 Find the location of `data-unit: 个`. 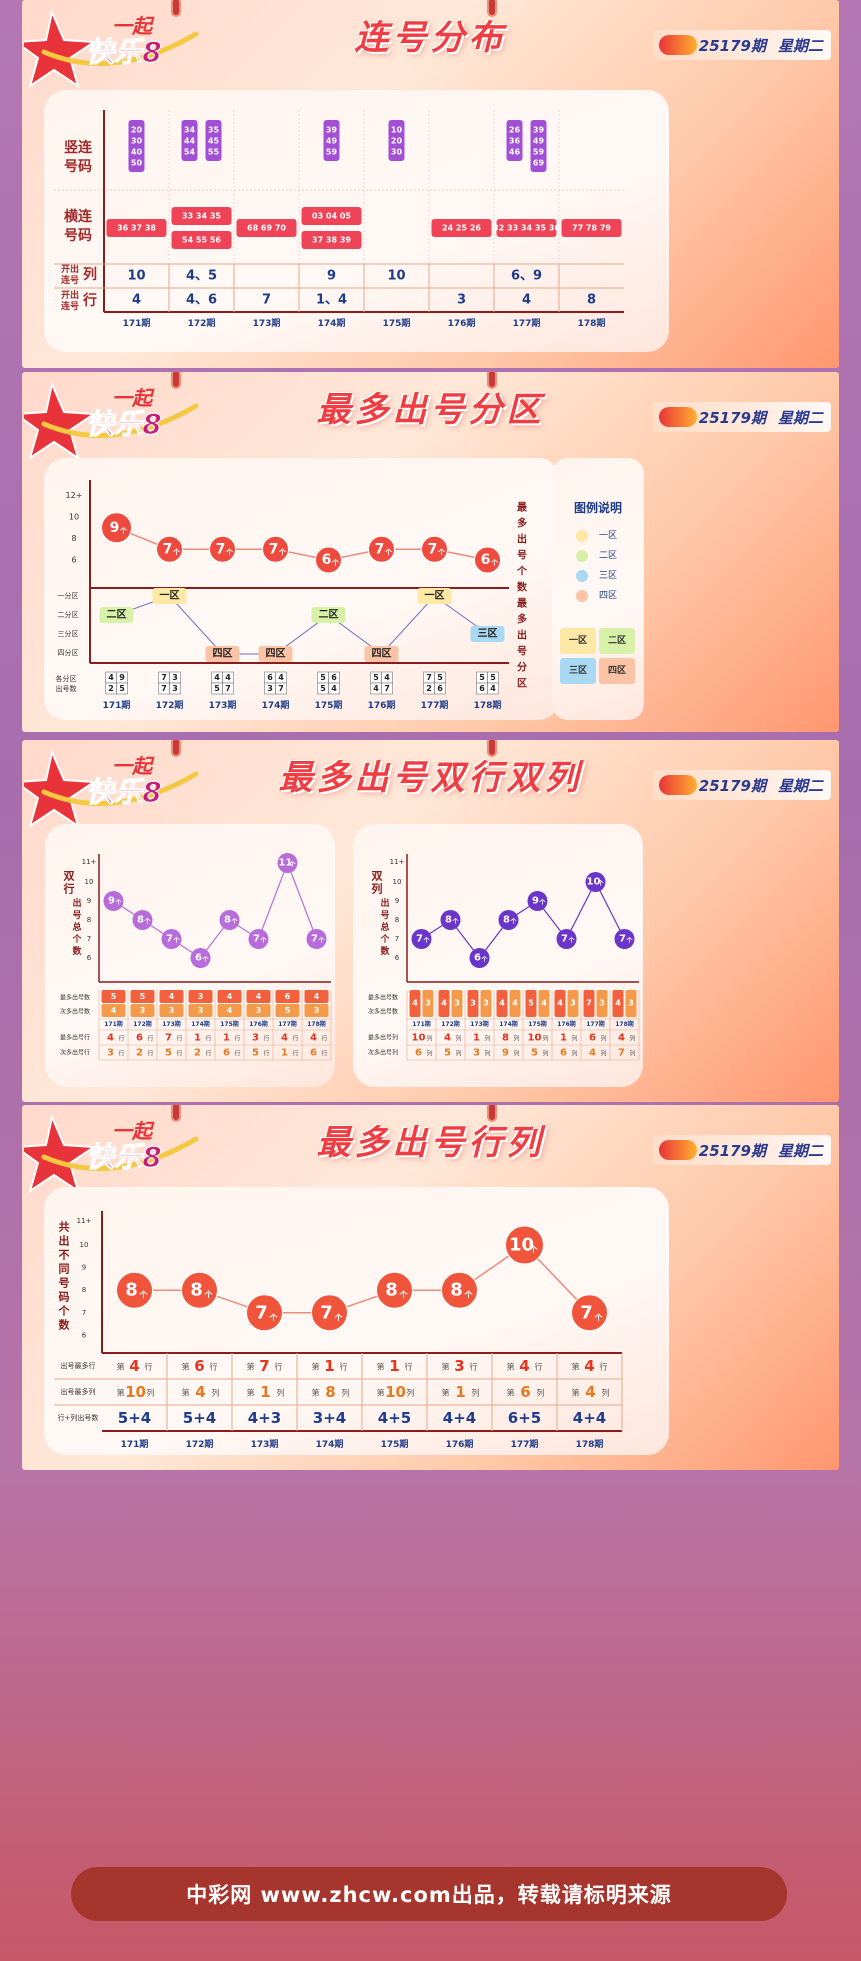

data-unit: 个 is located at coordinates (144, 1295).